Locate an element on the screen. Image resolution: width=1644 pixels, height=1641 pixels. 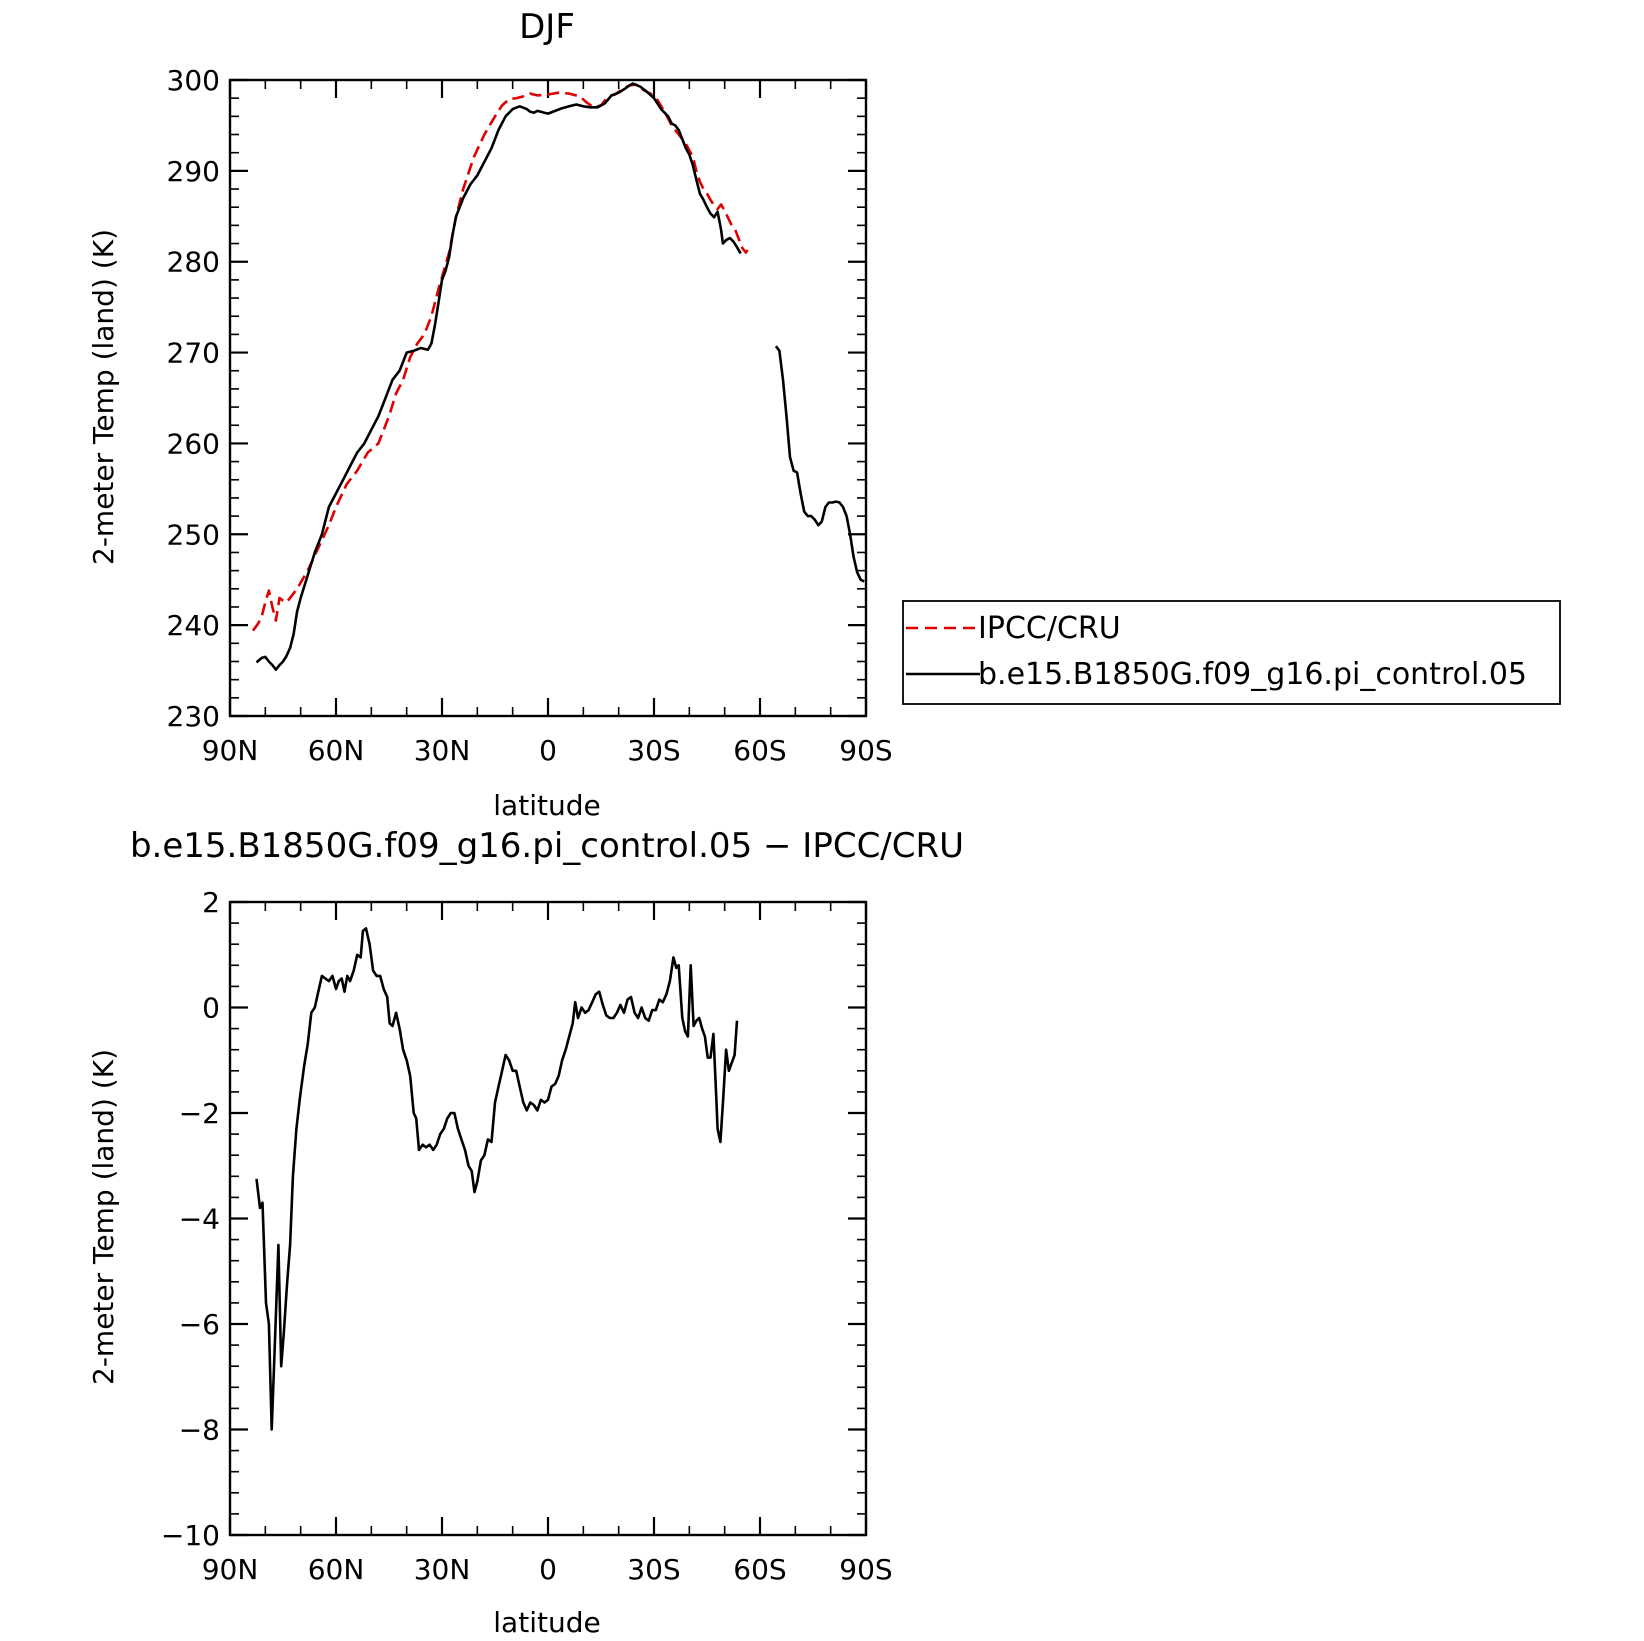
top-chart-title: DJF is located at coordinates (547, 27).